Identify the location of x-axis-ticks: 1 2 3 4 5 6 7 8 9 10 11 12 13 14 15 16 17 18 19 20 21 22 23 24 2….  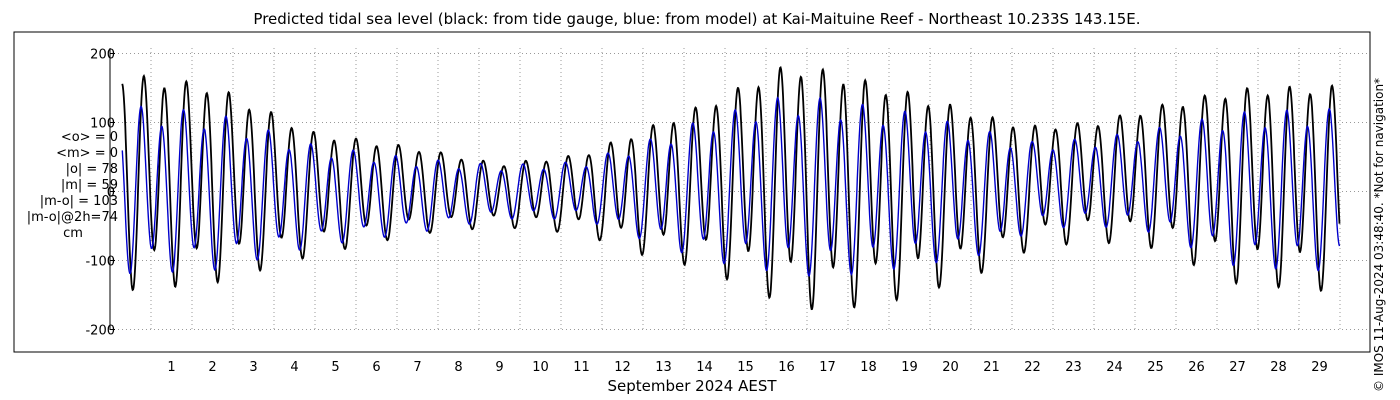
(747, 367).